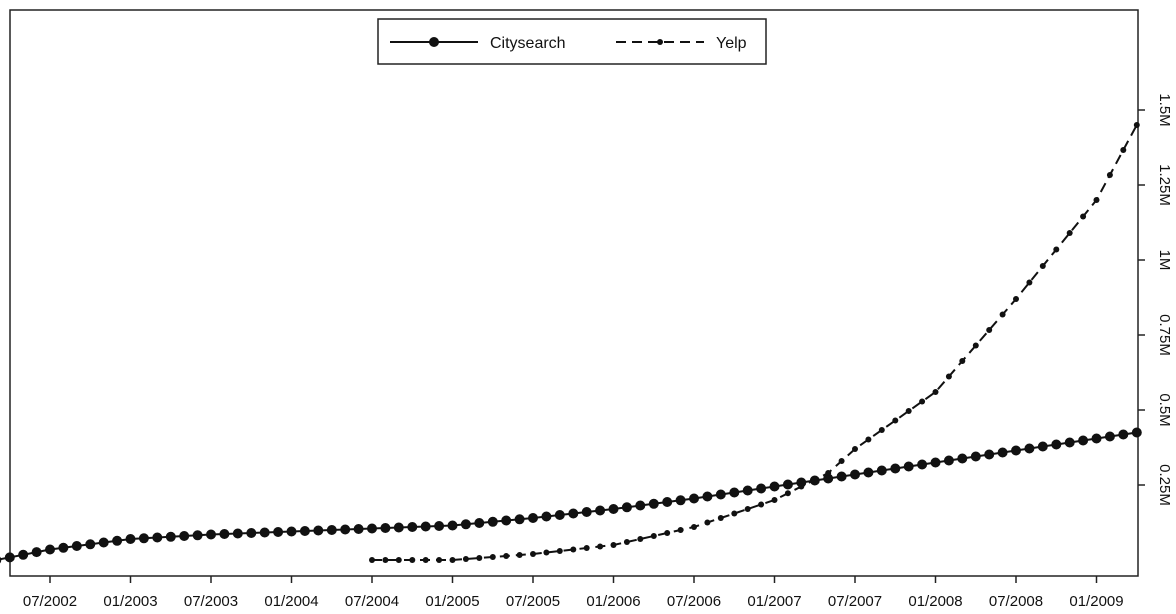 This screenshot has height=614, width=1176. What do you see at coordinates (50, 601) in the screenshot?
I see `x-tick-label: 07/2002` at bounding box center [50, 601].